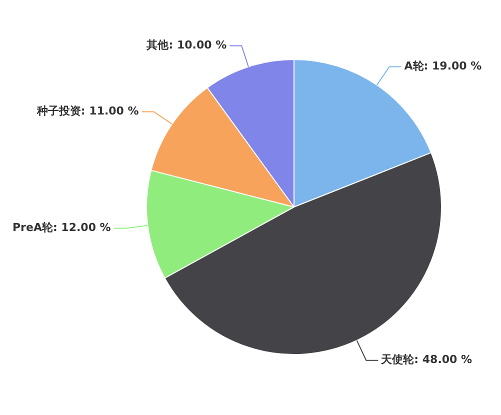 The image size is (501, 415). Describe the element at coordinates (87, 111) in the screenshot. I see `slice-label: 种子投资: 11.00 %` at that location.